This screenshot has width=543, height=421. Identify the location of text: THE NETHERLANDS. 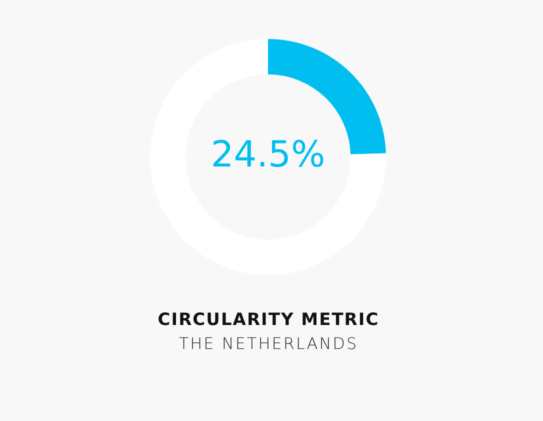
(269, 343).